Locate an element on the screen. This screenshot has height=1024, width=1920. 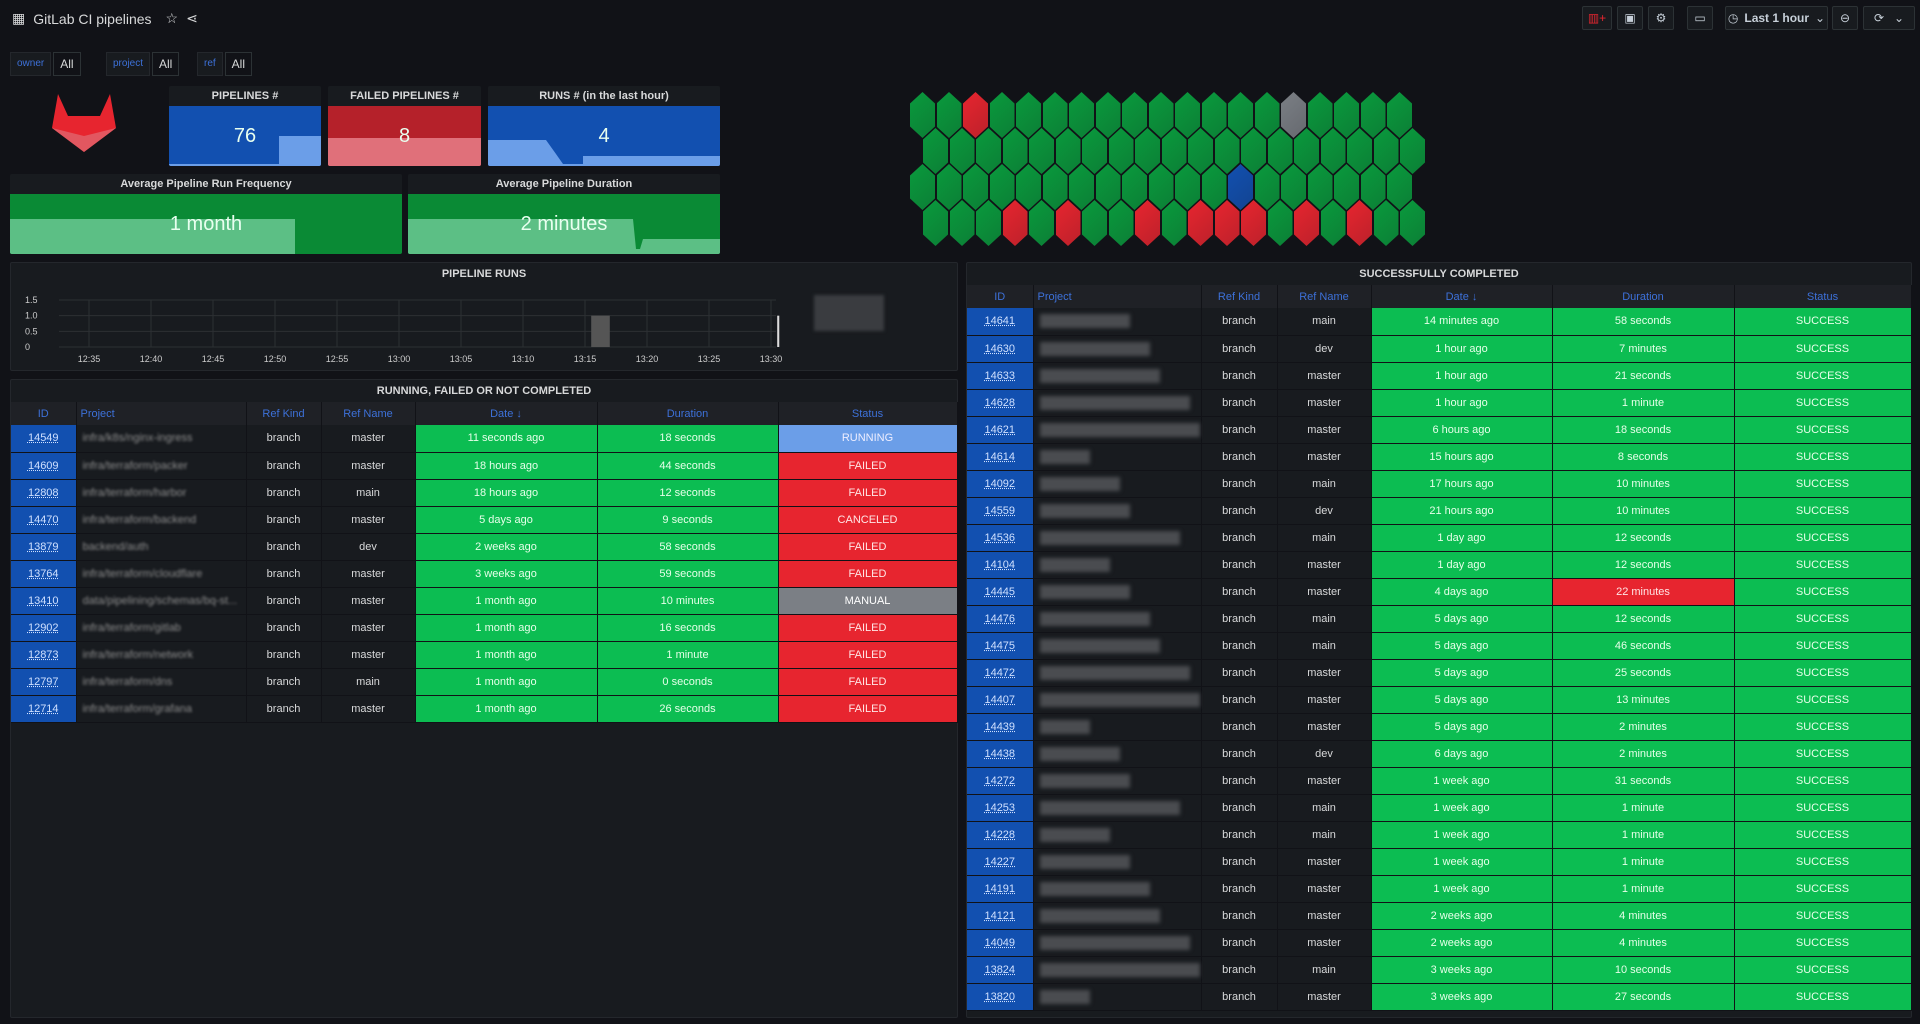
pipeline-link: 14476 is located at coordinates (1000, 618).